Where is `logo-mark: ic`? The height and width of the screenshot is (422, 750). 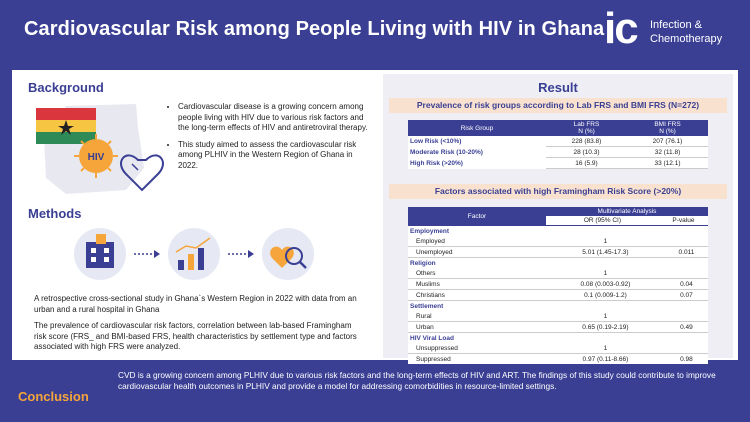 logo-mark: ic is located at coordinates (621, 28).